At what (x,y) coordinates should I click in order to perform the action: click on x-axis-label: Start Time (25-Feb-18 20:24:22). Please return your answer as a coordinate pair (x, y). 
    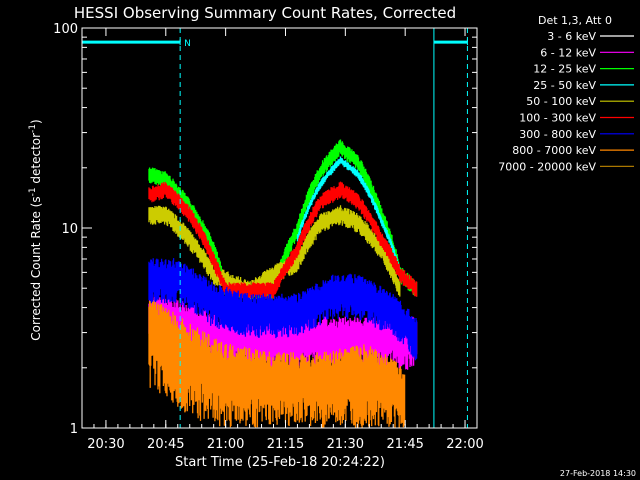
    Looking at the image, I should click on (280, 462).